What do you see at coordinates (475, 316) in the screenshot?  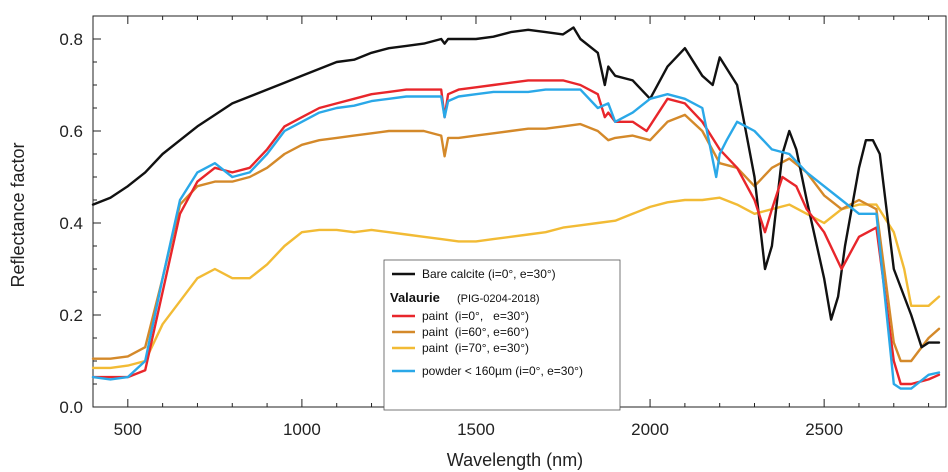 I see `legend-label-paint-0-30: paint (i=0°, e=30°)` at bounding box center [475, 316].